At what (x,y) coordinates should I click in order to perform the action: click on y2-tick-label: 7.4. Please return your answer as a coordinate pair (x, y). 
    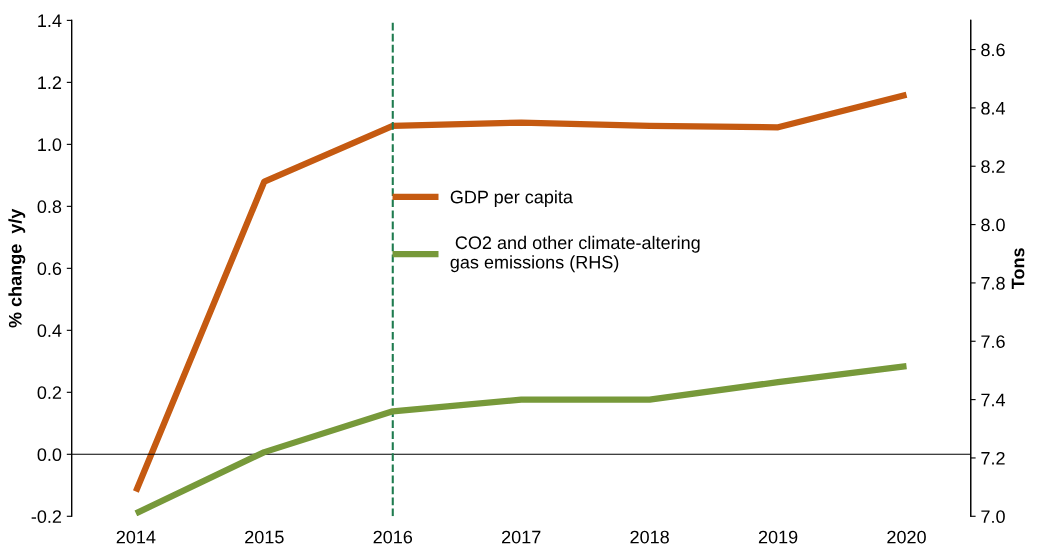
    Looking at the image, I should click on (993, 400).